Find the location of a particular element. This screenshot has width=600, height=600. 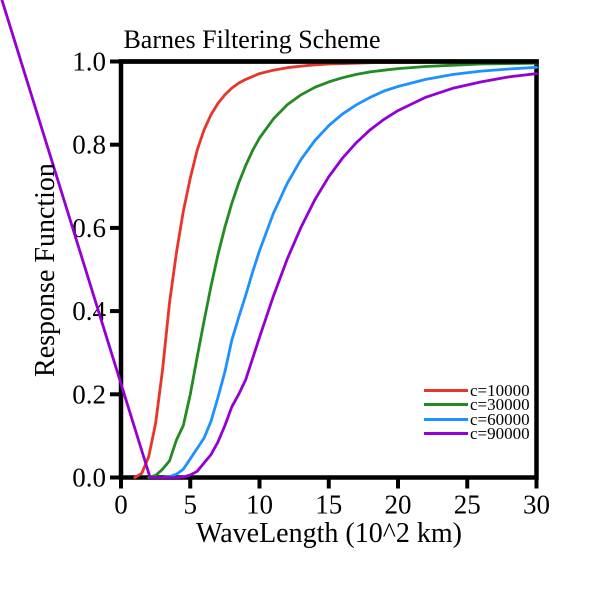

y-axis-label-text: Response Function is located at coordinates (45, 270).